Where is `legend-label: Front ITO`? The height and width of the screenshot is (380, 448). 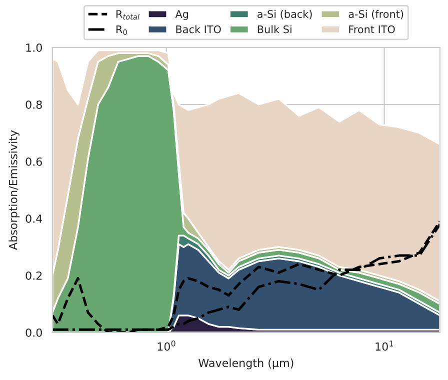 legend-label: Front ITO is located at coordinates (372, 29).